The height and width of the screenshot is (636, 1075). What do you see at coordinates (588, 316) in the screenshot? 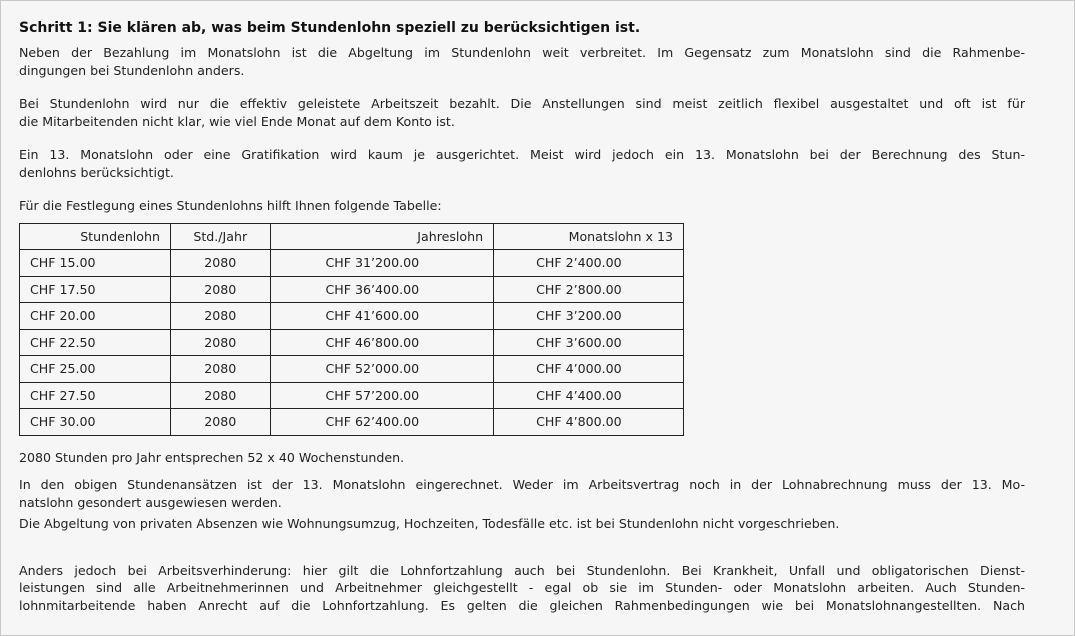
I see `table-cell: CHF 3’200.00` at bounding box center [588, 316].